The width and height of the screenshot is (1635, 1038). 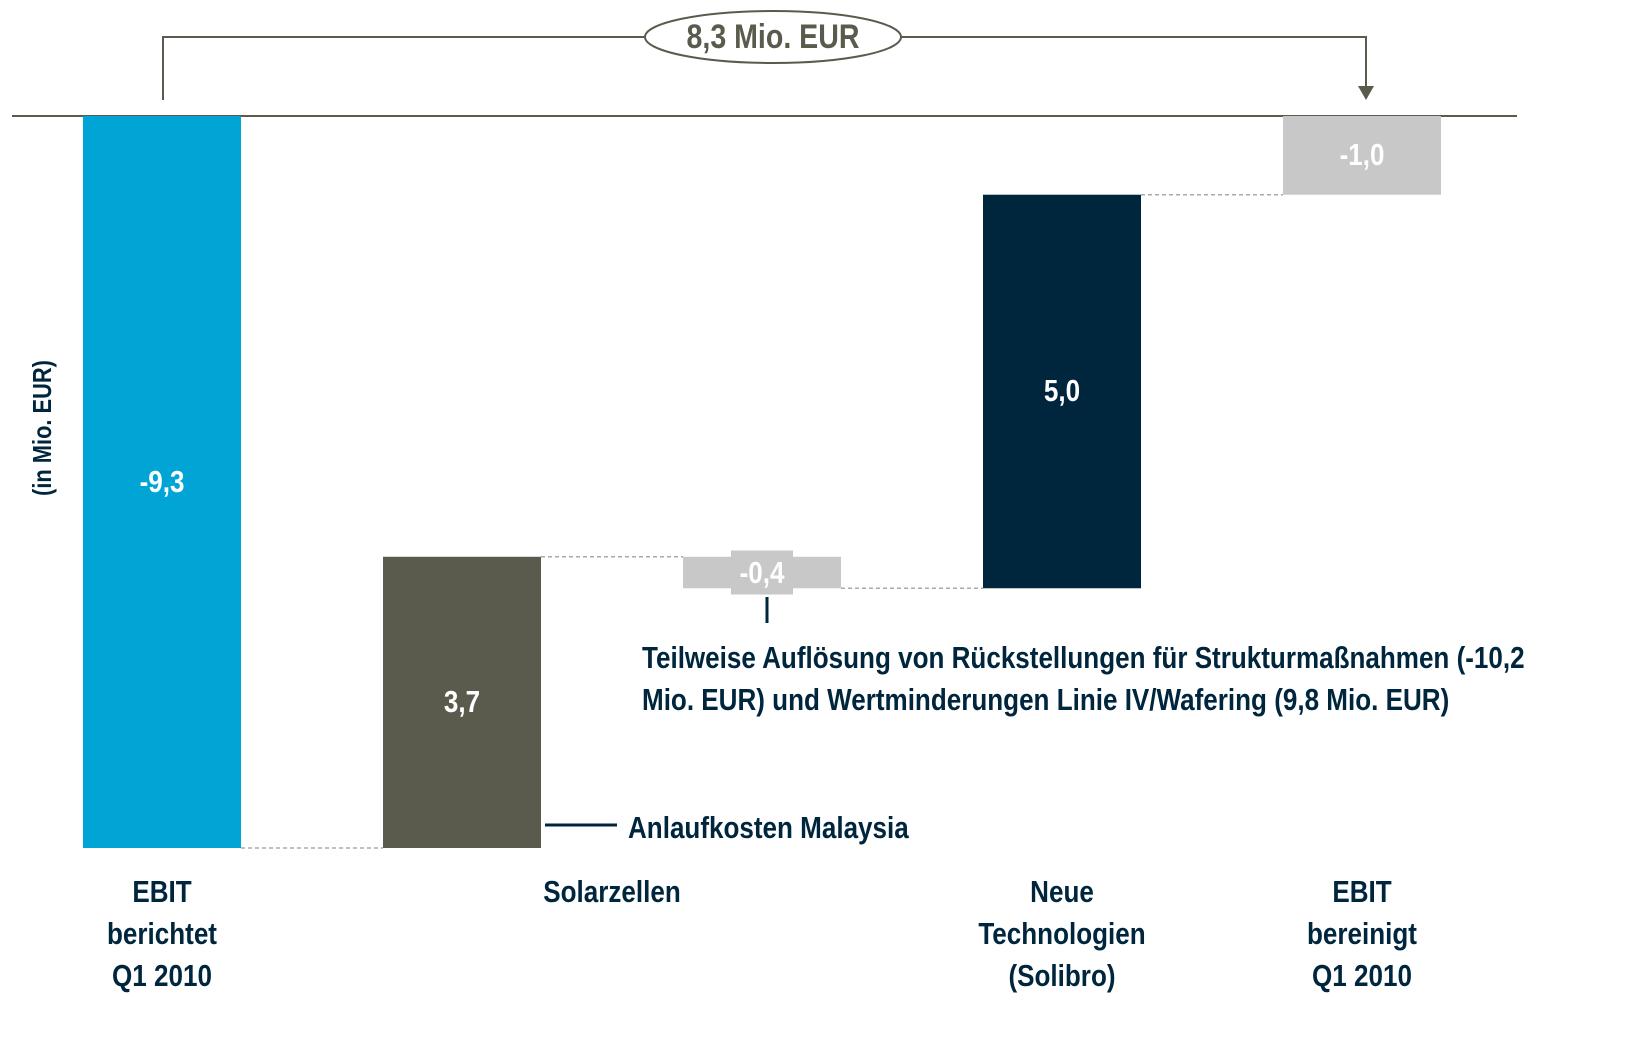 What do you see at coordinates (1362, 933) in the screenshot?
I see `x-tick-label: EBIT bereinigt Q1 2010` at bounding box center [1362, 933].